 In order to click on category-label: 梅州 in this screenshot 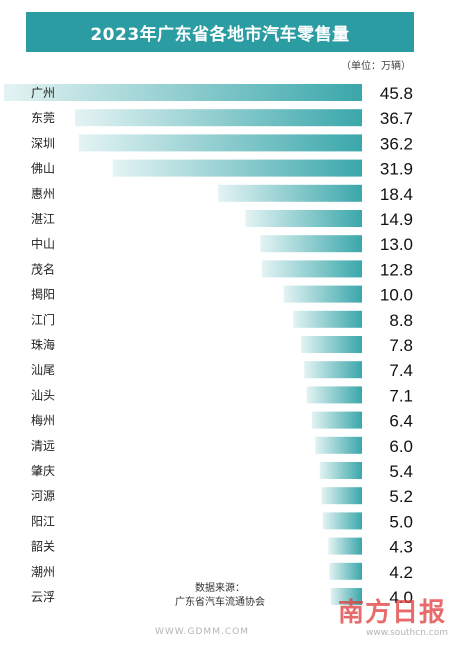, I will do `click(43, 420)`.